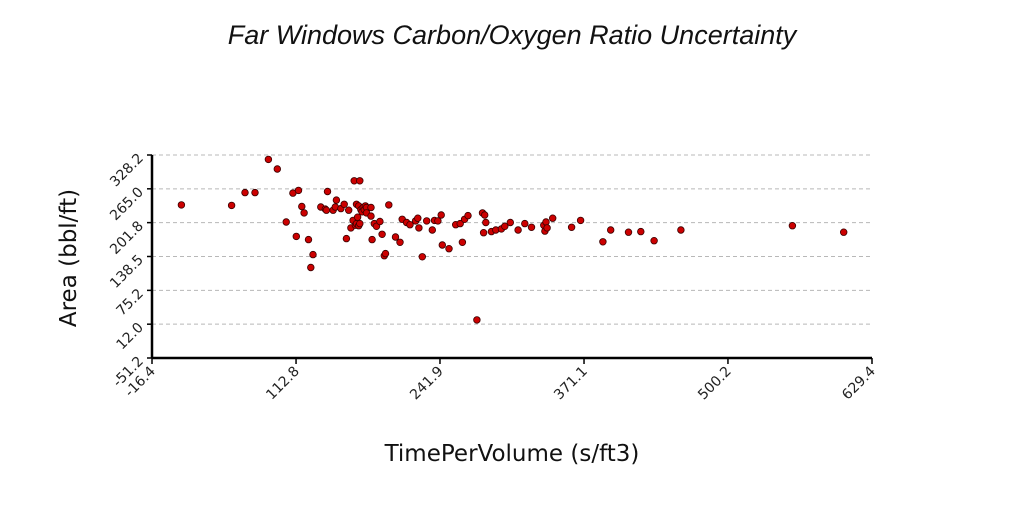  I want to click on y-tick-label: 265.0, so click(127, 204).